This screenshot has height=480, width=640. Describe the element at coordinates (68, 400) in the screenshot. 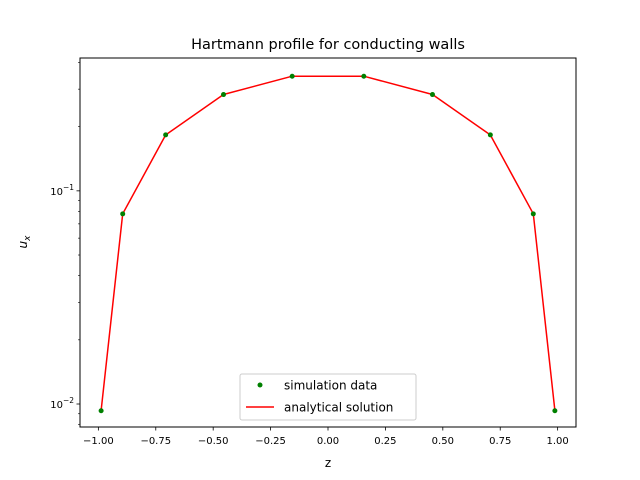

I see `y-tick-label-exponent: −2` at that location.